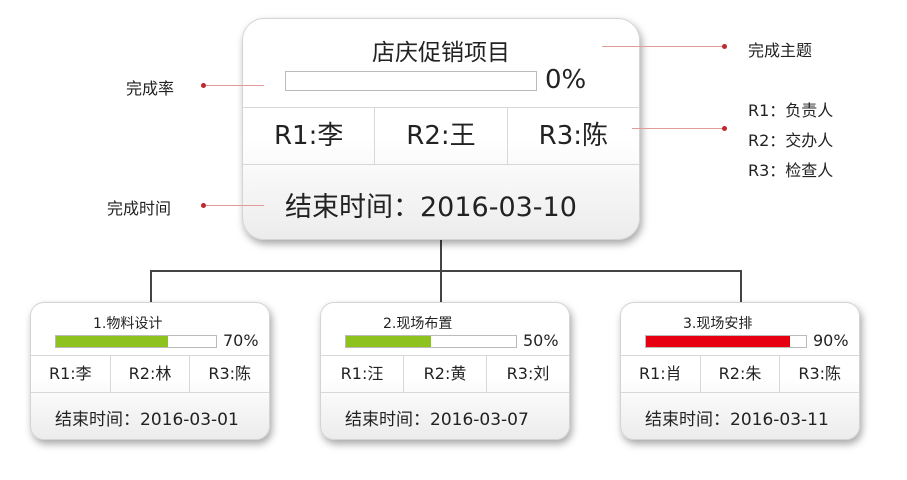 The height and width of the screenshot is (480, 907). I want to click on progress-label: 90%, so click(831, 340).